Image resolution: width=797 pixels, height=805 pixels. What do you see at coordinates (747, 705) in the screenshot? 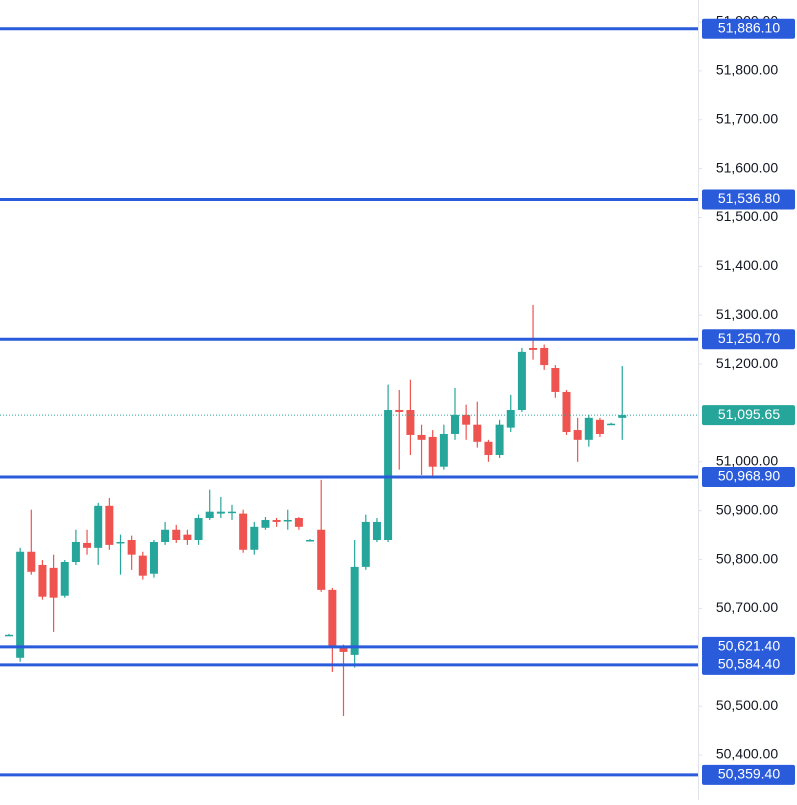
I see `y-tick-label: 50,500.00` at bounding box center [747, 705].